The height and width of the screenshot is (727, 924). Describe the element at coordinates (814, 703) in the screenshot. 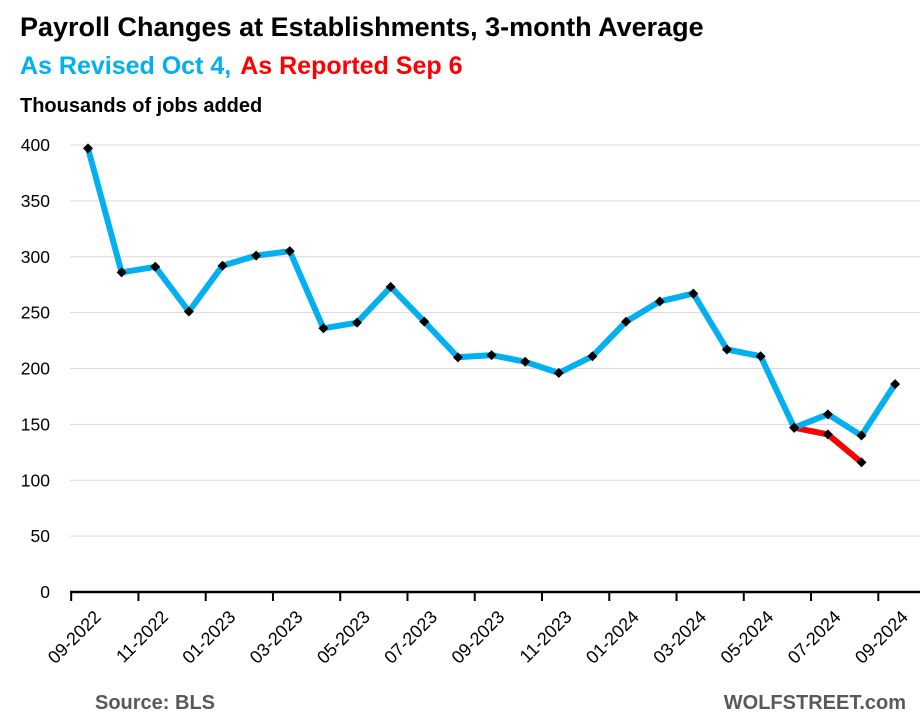

I see `brand-label: WOLFSTREET.com` at that location.